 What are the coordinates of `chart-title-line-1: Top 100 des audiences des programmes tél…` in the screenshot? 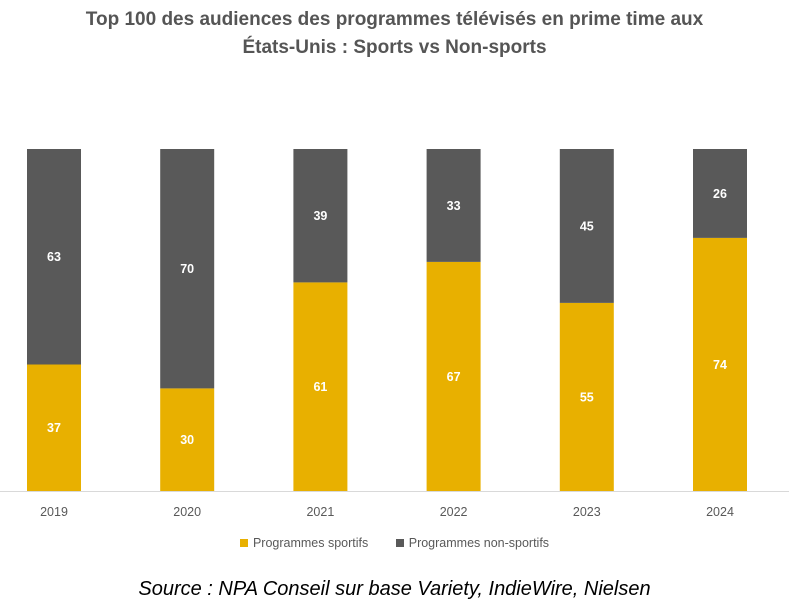 It's located at (394, 19).